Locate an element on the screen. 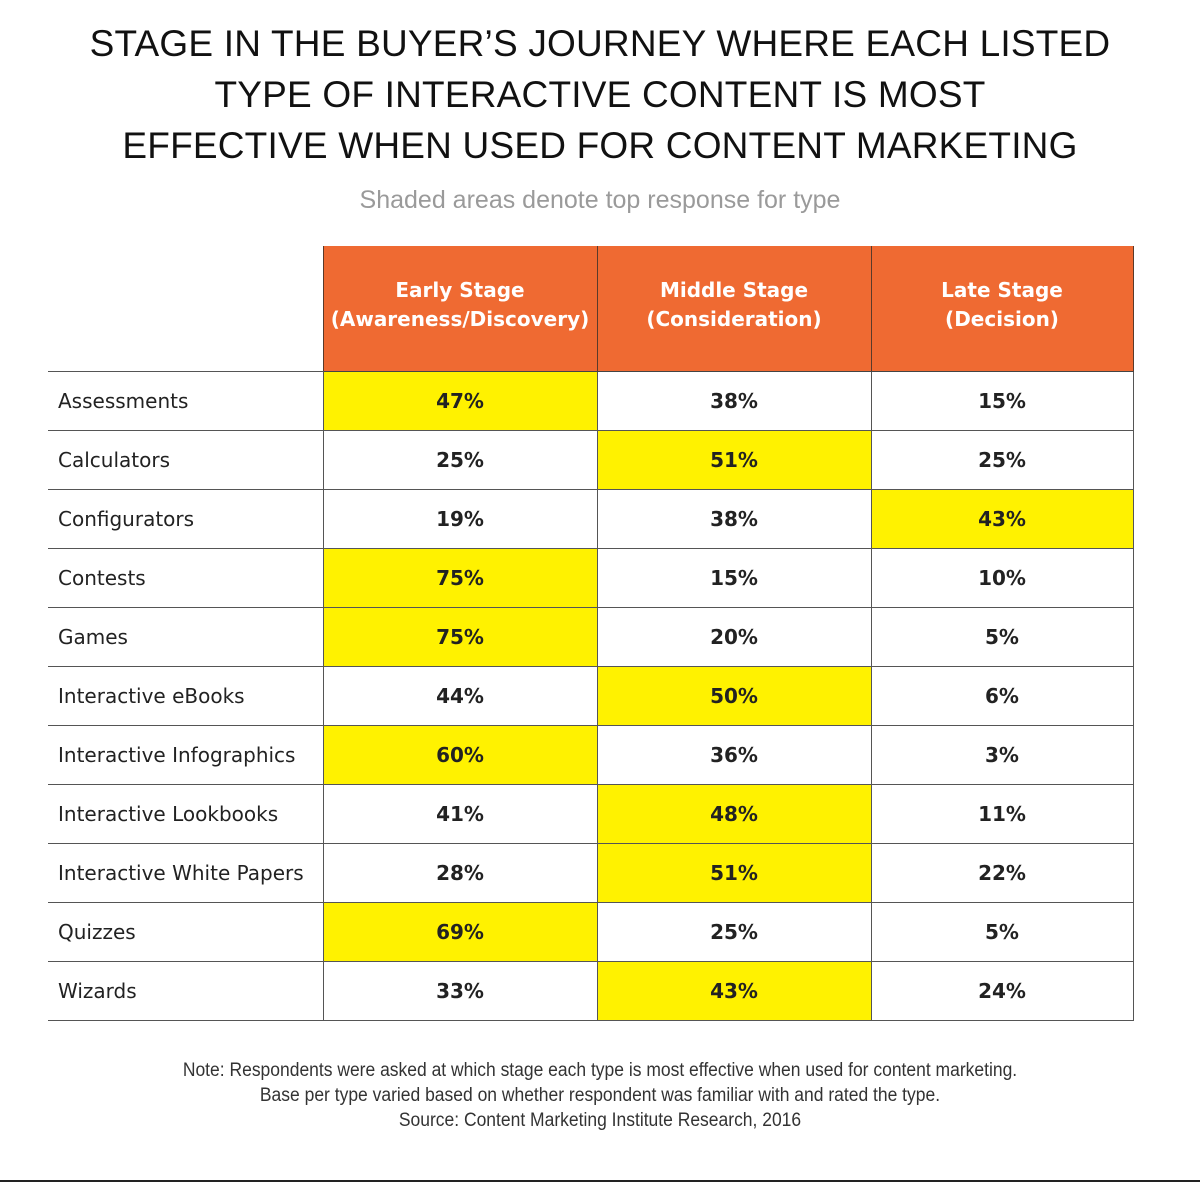  cell-value-top-response: 60% is located at coordinates (459, 755).